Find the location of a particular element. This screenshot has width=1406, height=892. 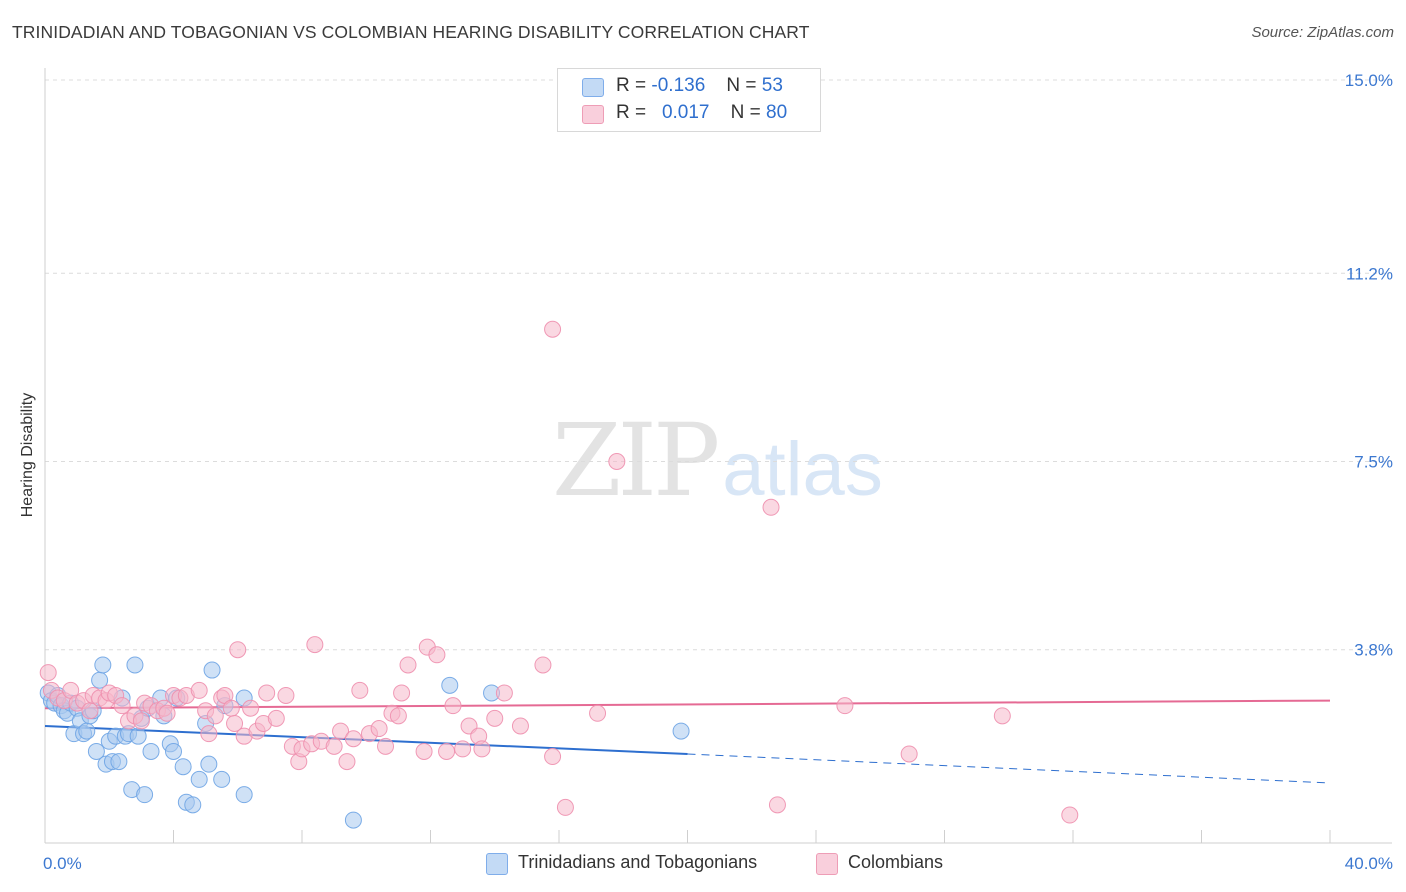

legend-n-value: 53 is located at coordinates (772, 85).